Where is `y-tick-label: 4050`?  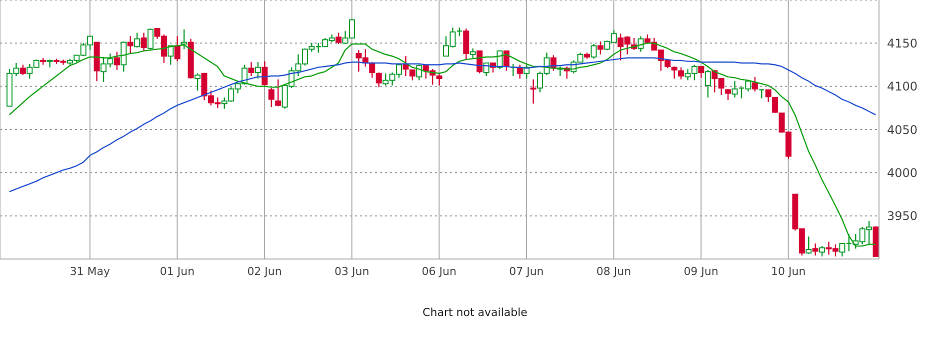 y-tick-label: 4050 is located at coordinates (902, 129).